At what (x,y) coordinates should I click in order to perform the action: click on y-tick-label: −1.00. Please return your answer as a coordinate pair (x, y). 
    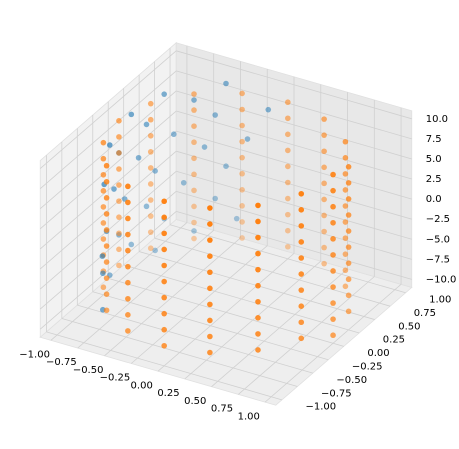
    Looking at the image, I should click on (321, 407).